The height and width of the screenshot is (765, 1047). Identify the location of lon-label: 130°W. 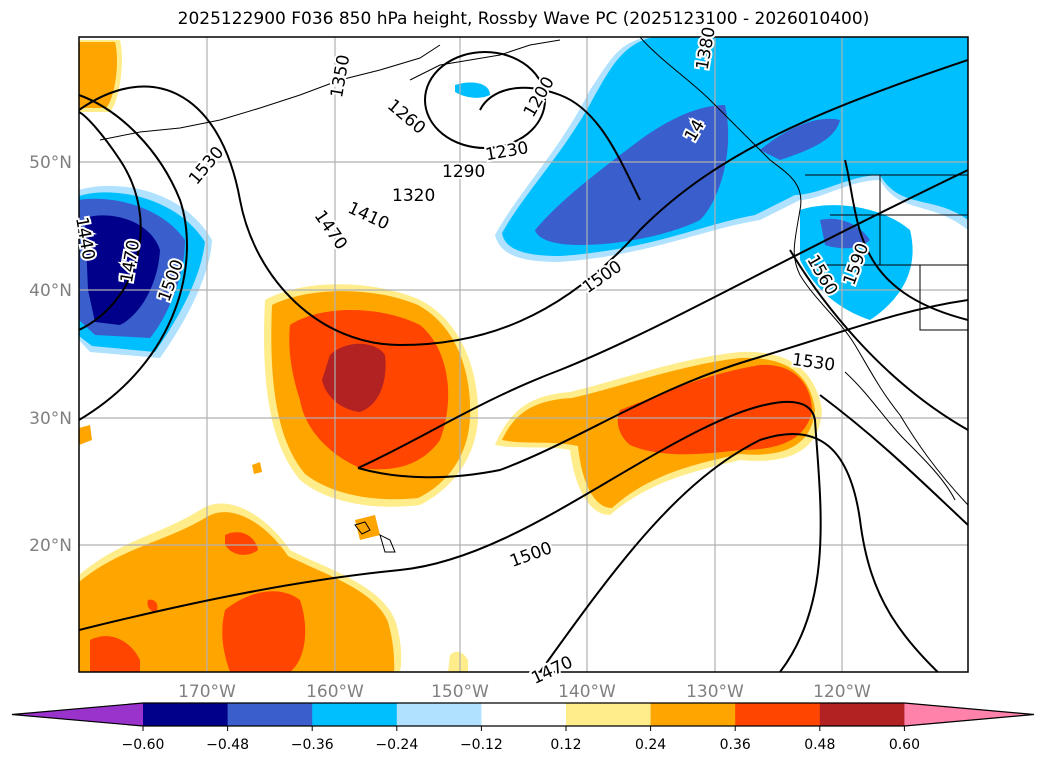
(715, 692).